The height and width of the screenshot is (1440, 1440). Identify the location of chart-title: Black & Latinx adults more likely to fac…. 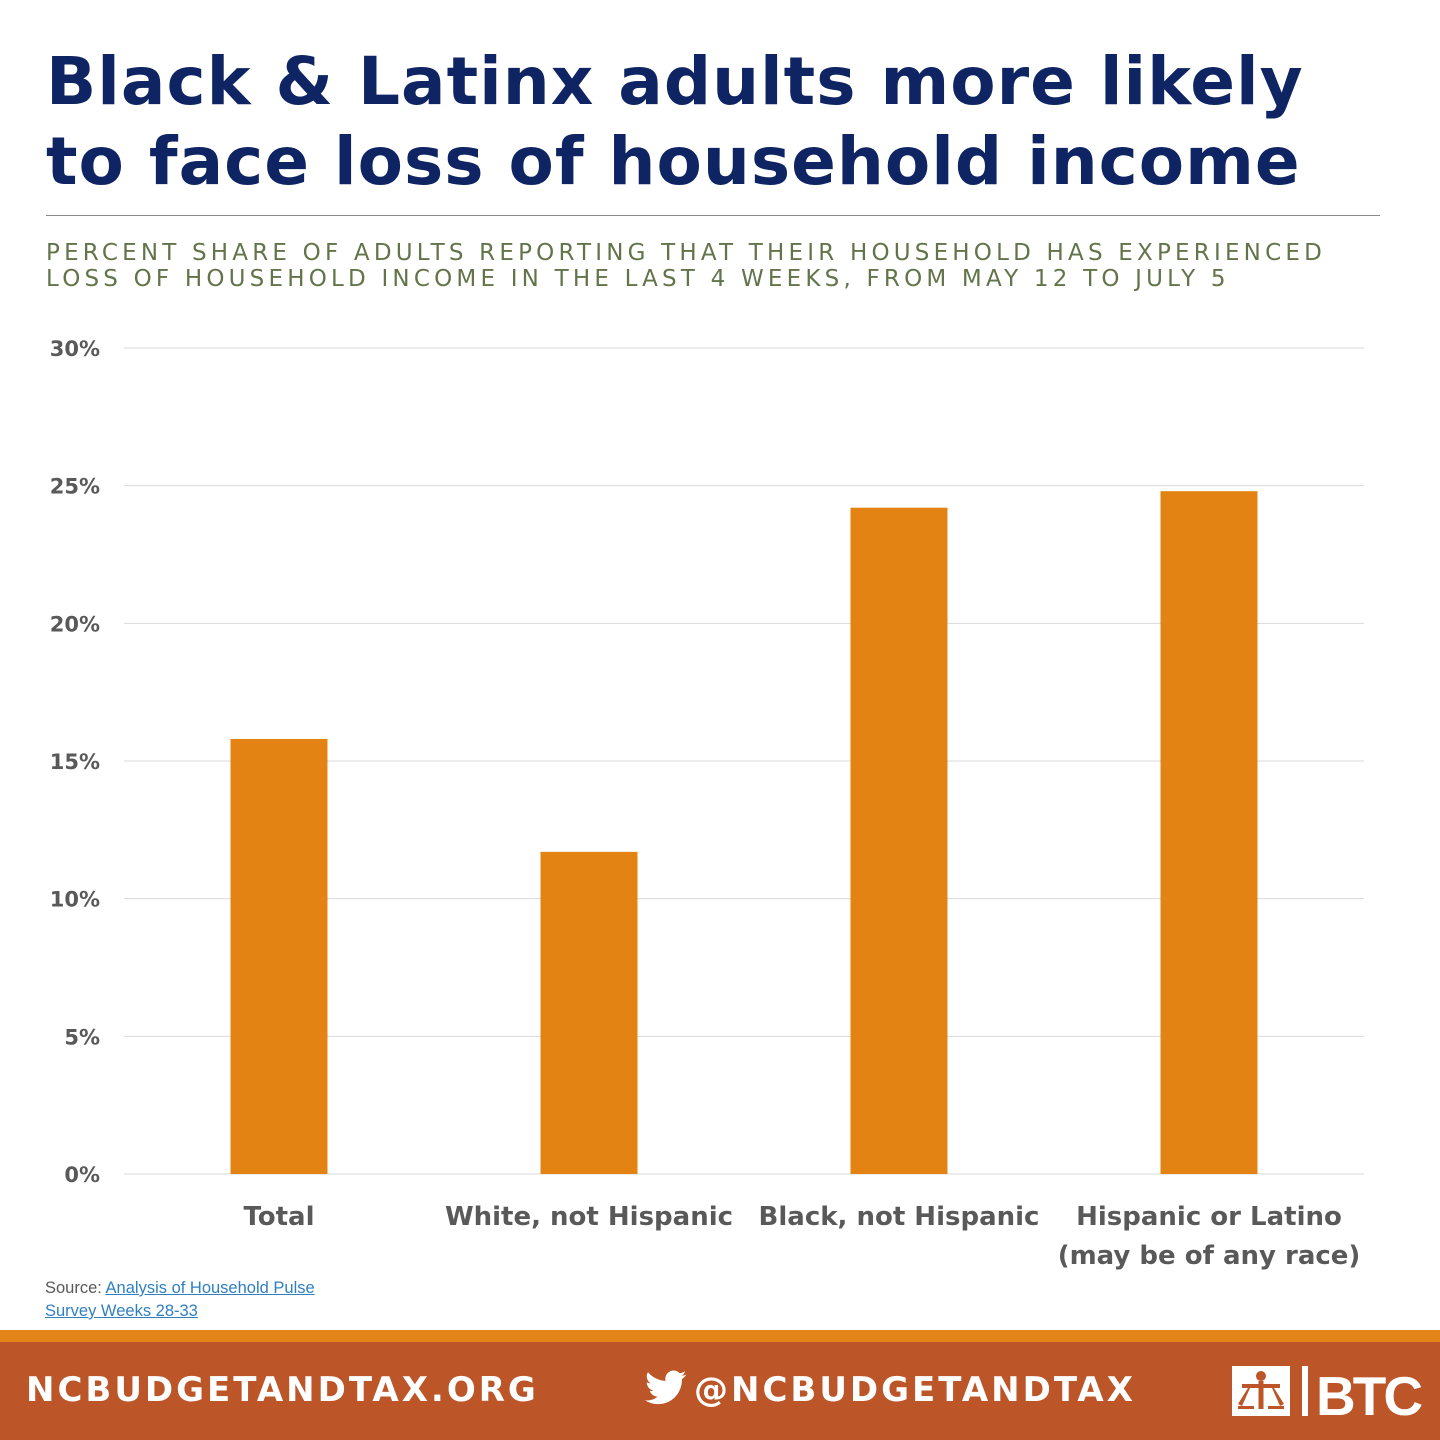
(675, 121).